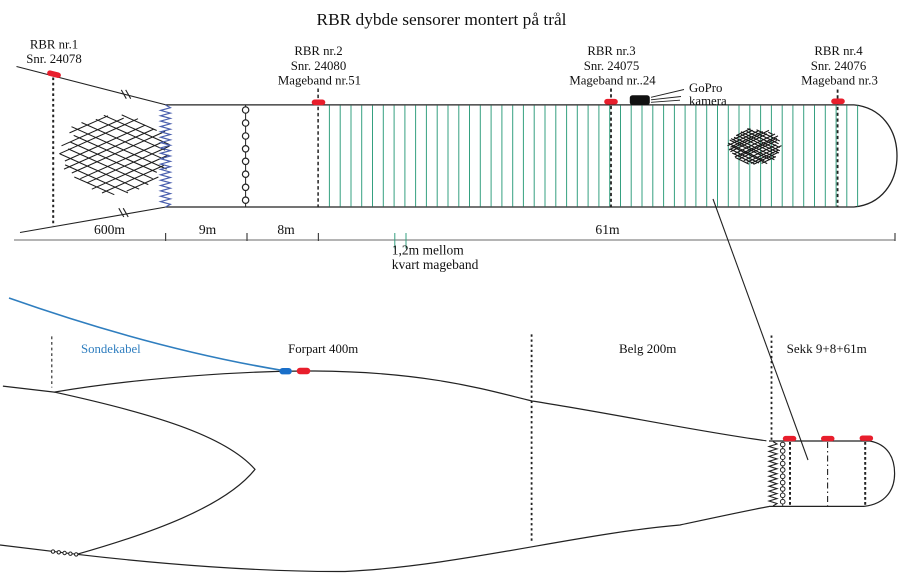 Image resolution: width=903 pixels, height=576 pixels. Describe the element at coordinates (323, 349) in the screenshot. I see `svg-text: Forpart 400m` at that location.